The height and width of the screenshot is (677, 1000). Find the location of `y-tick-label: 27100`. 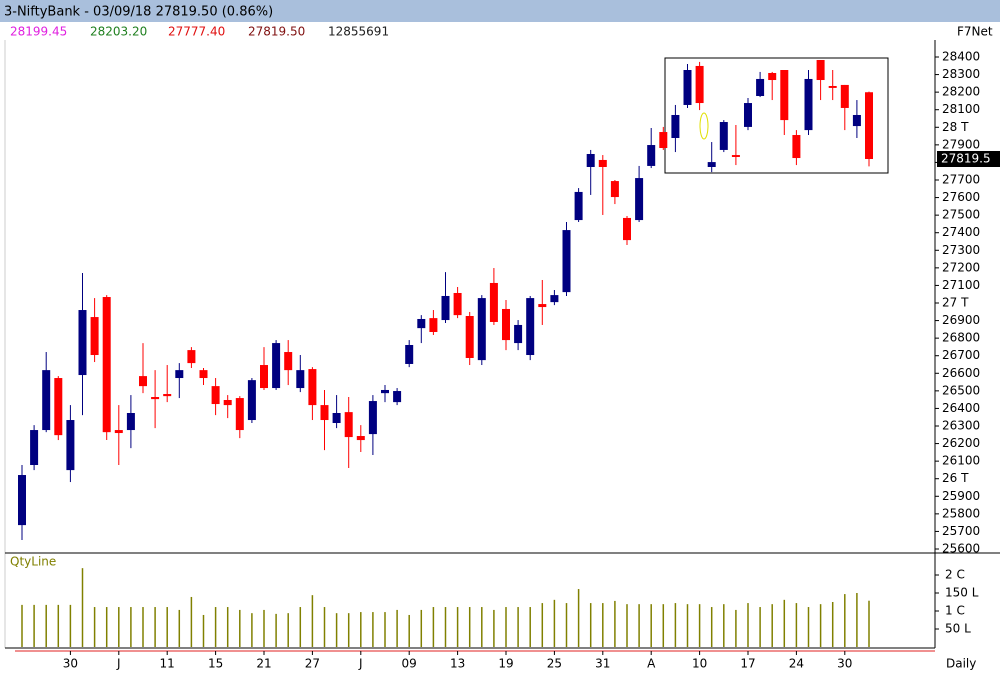

y-tick-label: 27100 is located at coordinates (961, 285).